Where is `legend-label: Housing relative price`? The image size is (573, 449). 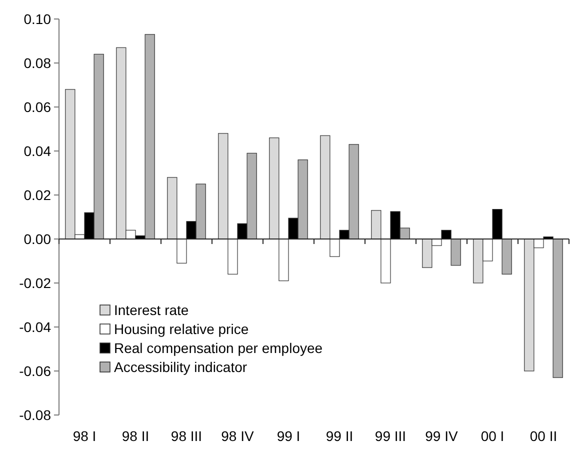
legend-label: Housing relative price is located at coordinates (181, 328).